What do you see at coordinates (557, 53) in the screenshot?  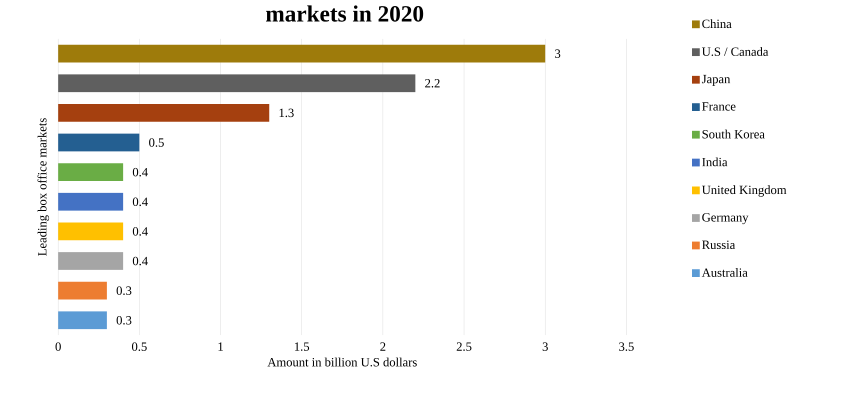 I see `data-label: 3` at bounding box center [557, 53].